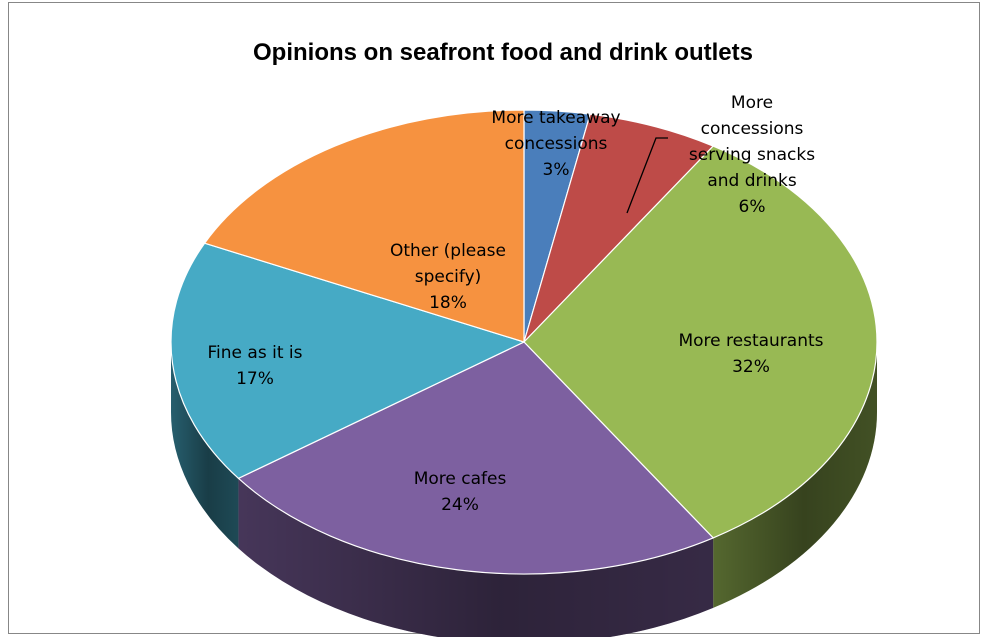 This screenshot has width=990, height=637. Describe the element at coordinates (750, 354) in the screenshot. I see `slice-label-2: More restaurants 32%` at that location.